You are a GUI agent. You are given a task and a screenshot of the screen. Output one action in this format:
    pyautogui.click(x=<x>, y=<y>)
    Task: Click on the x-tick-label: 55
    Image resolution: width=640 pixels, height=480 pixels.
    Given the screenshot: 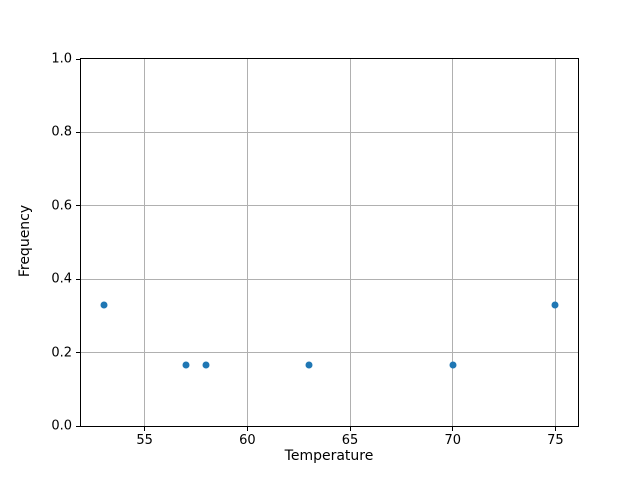 What is the action you would take?
    pyautogui.click(x=144, y=440)
    